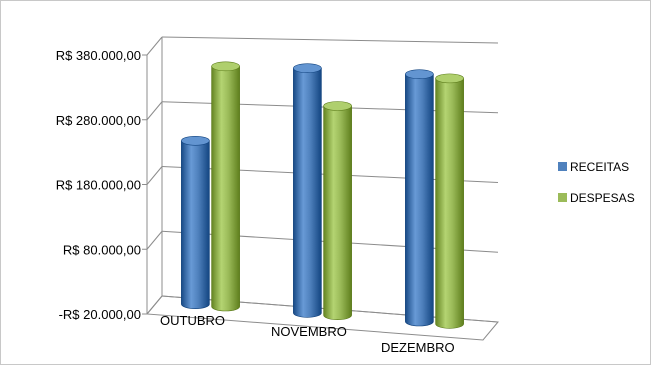  I want to click on legend-label: RECEITAS, so click(599, 167).